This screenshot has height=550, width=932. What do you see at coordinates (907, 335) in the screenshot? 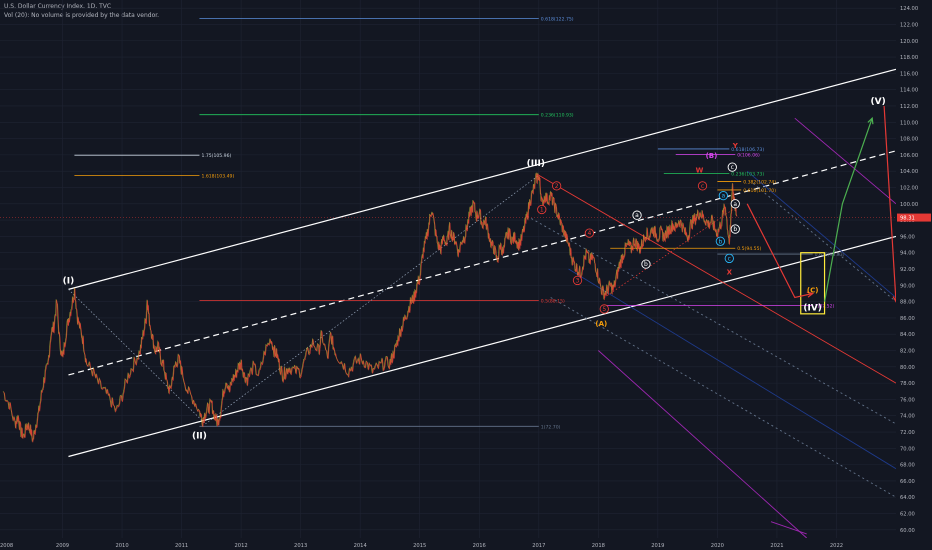
I see `y-tick-label: 84.00` at bounding box center [907, 335].